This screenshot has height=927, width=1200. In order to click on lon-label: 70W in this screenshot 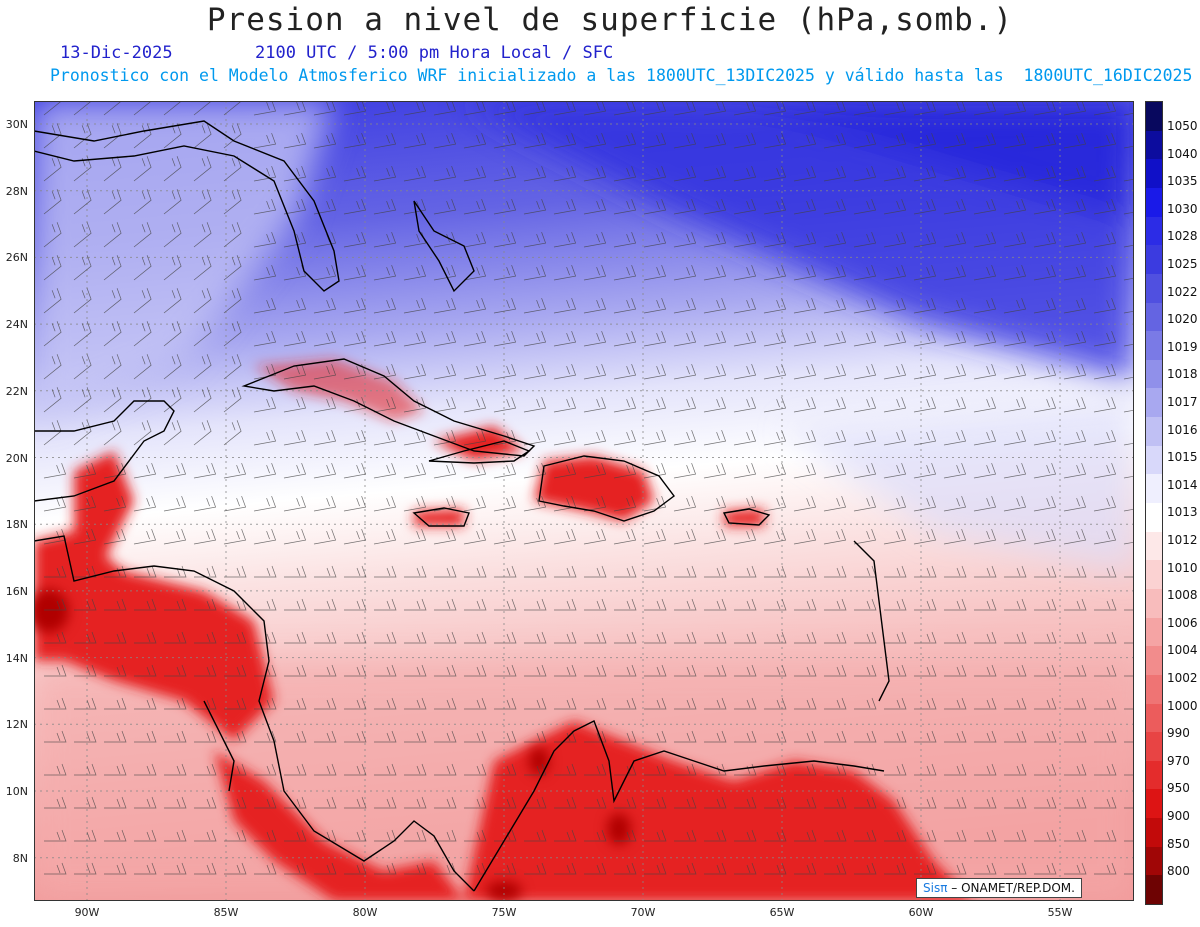, I will do `click(643, 912)`.